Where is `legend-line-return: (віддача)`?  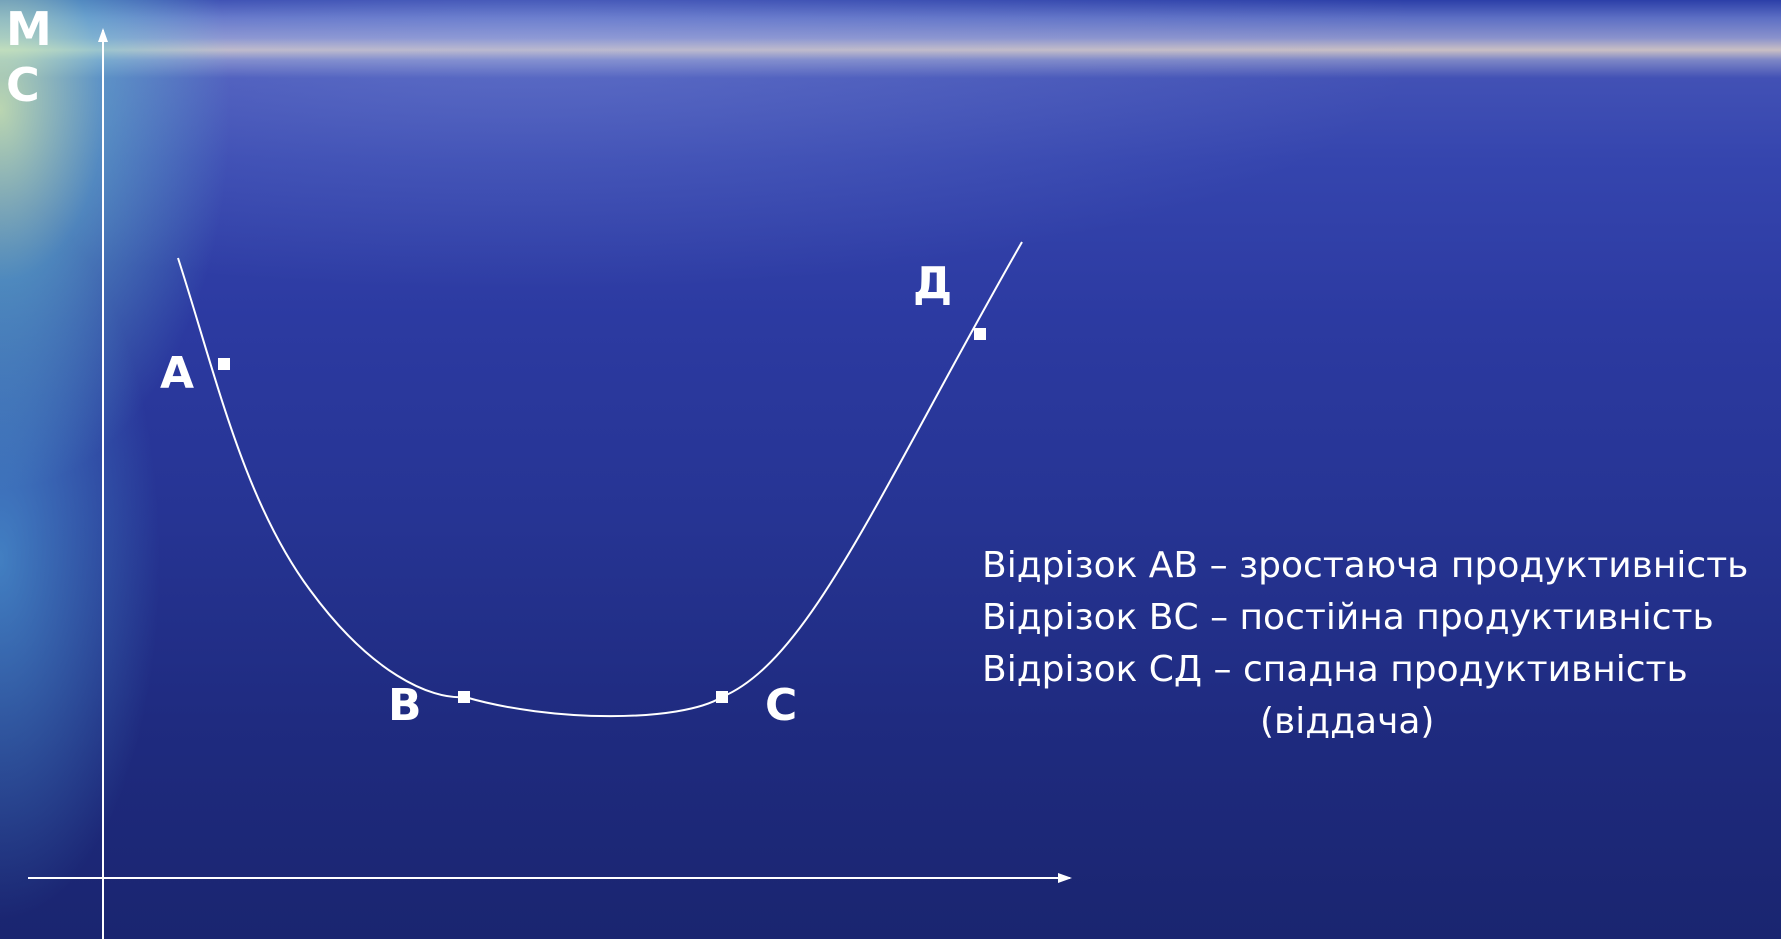 legend-line-return: (віддача) is located at coordinates (1347, 721).